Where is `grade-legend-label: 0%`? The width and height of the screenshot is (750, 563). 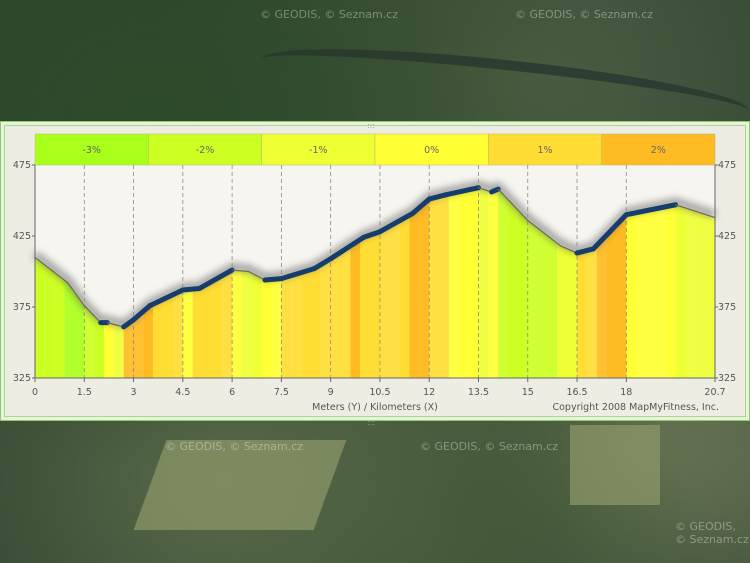
grade-legend-label: 0% is located at coordinates (431, 150).